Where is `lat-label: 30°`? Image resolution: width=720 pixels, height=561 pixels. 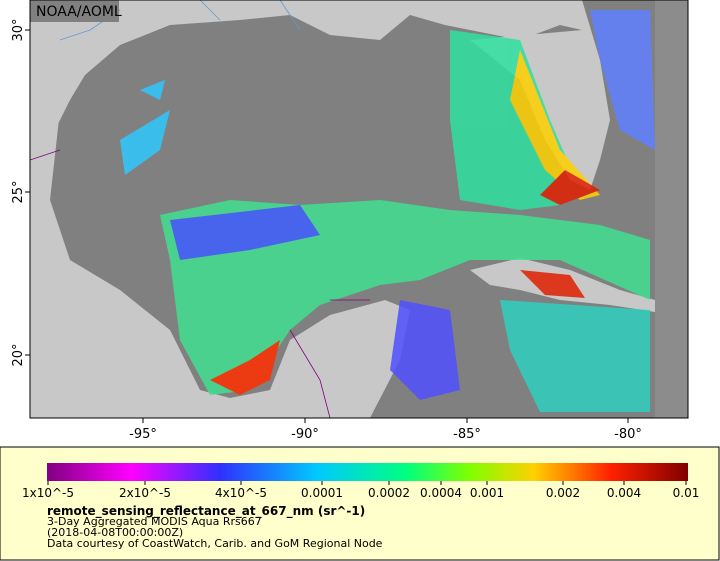
lat-label: 30° is located at coordinates (18, 29).